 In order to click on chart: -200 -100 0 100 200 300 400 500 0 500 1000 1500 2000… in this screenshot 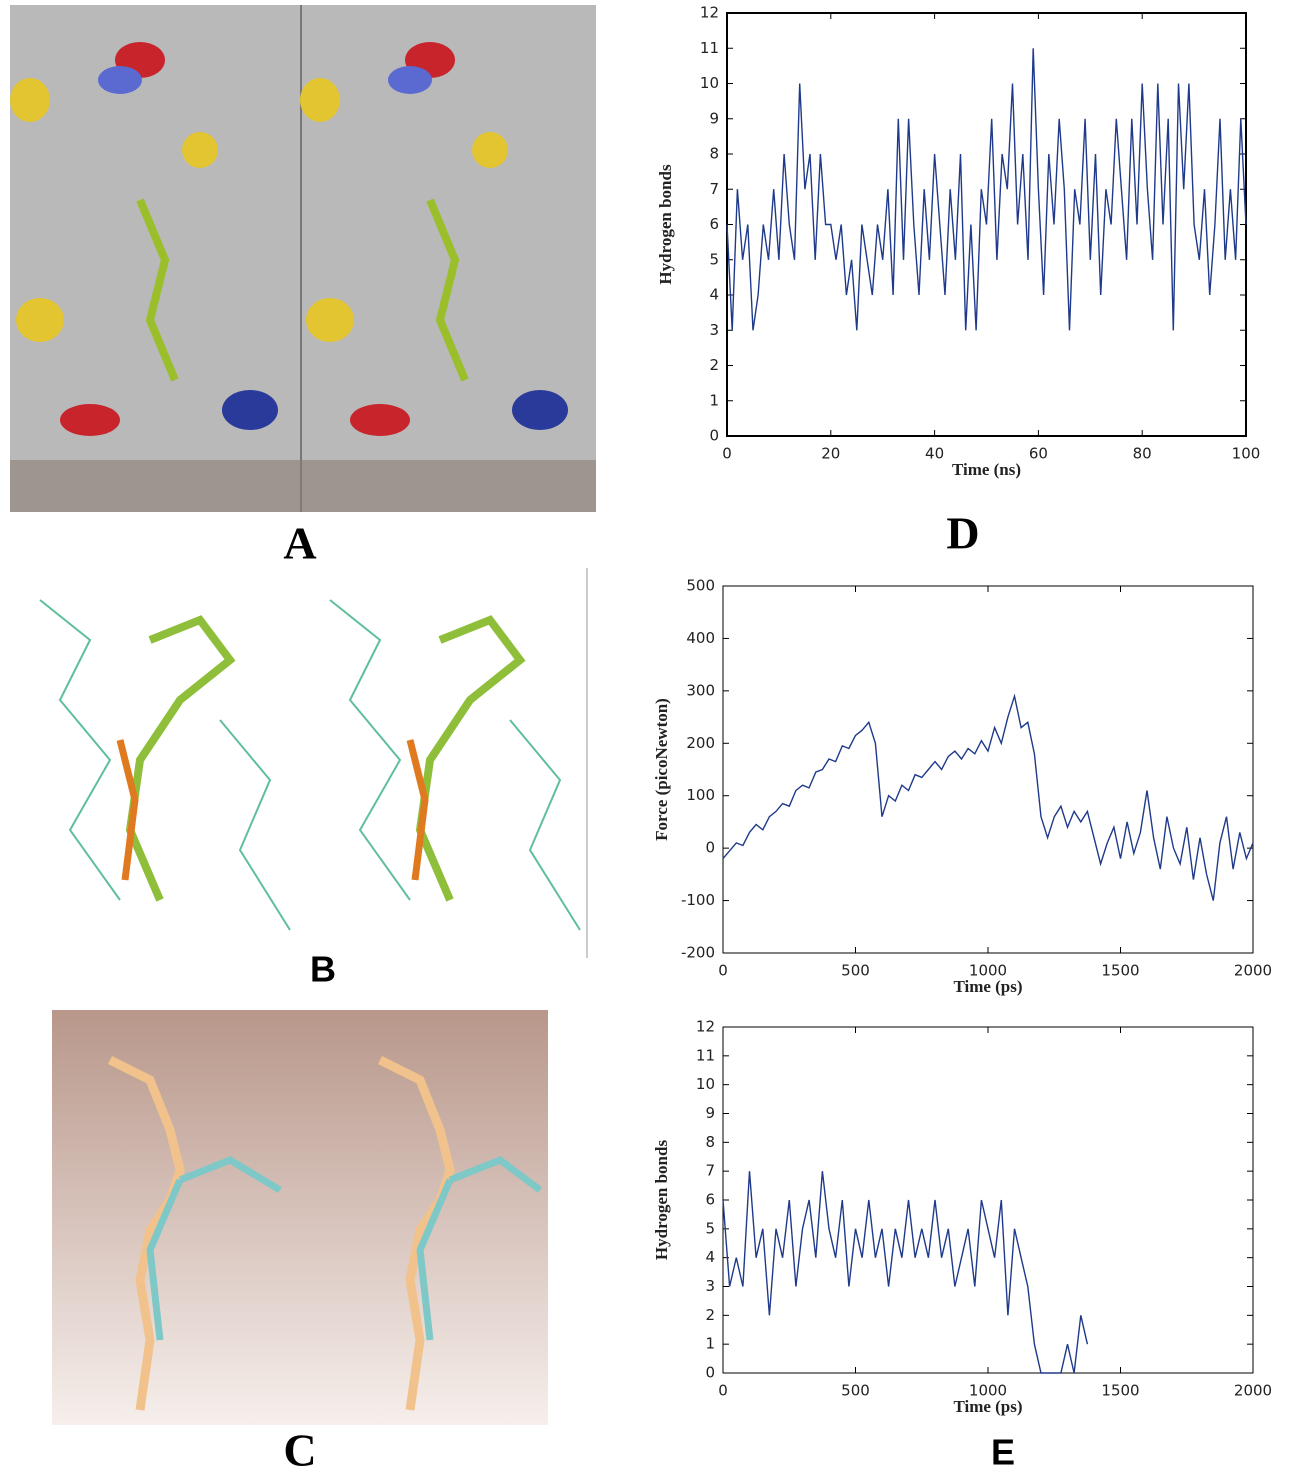, I will do `click(962, 786)`.